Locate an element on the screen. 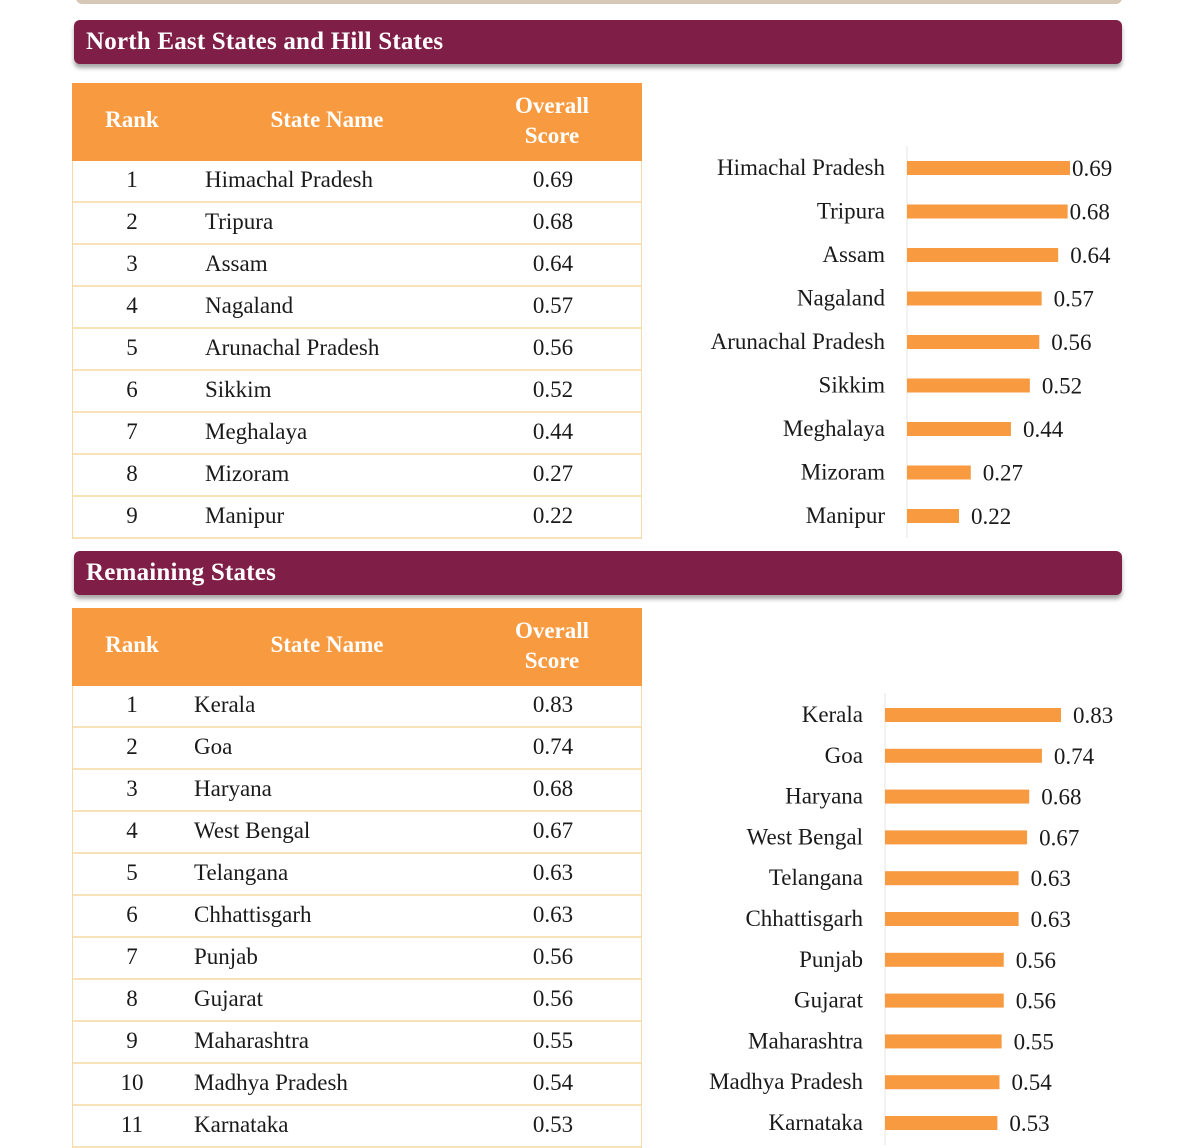 This screenshot has width=1200, height=1148. category-label: Arunachal Pradesh is located at coordinates (798, 341).